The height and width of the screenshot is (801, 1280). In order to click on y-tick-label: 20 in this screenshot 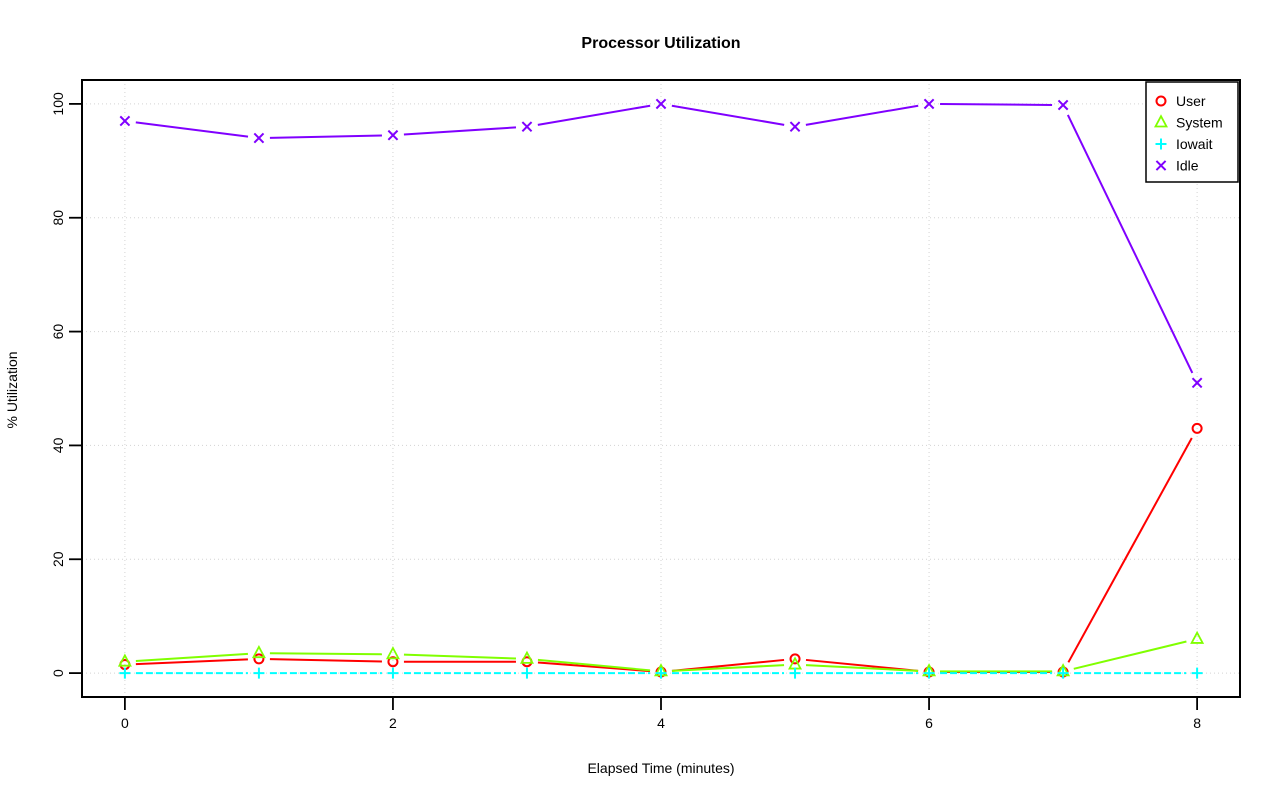, I will do `click(58, 559)`.